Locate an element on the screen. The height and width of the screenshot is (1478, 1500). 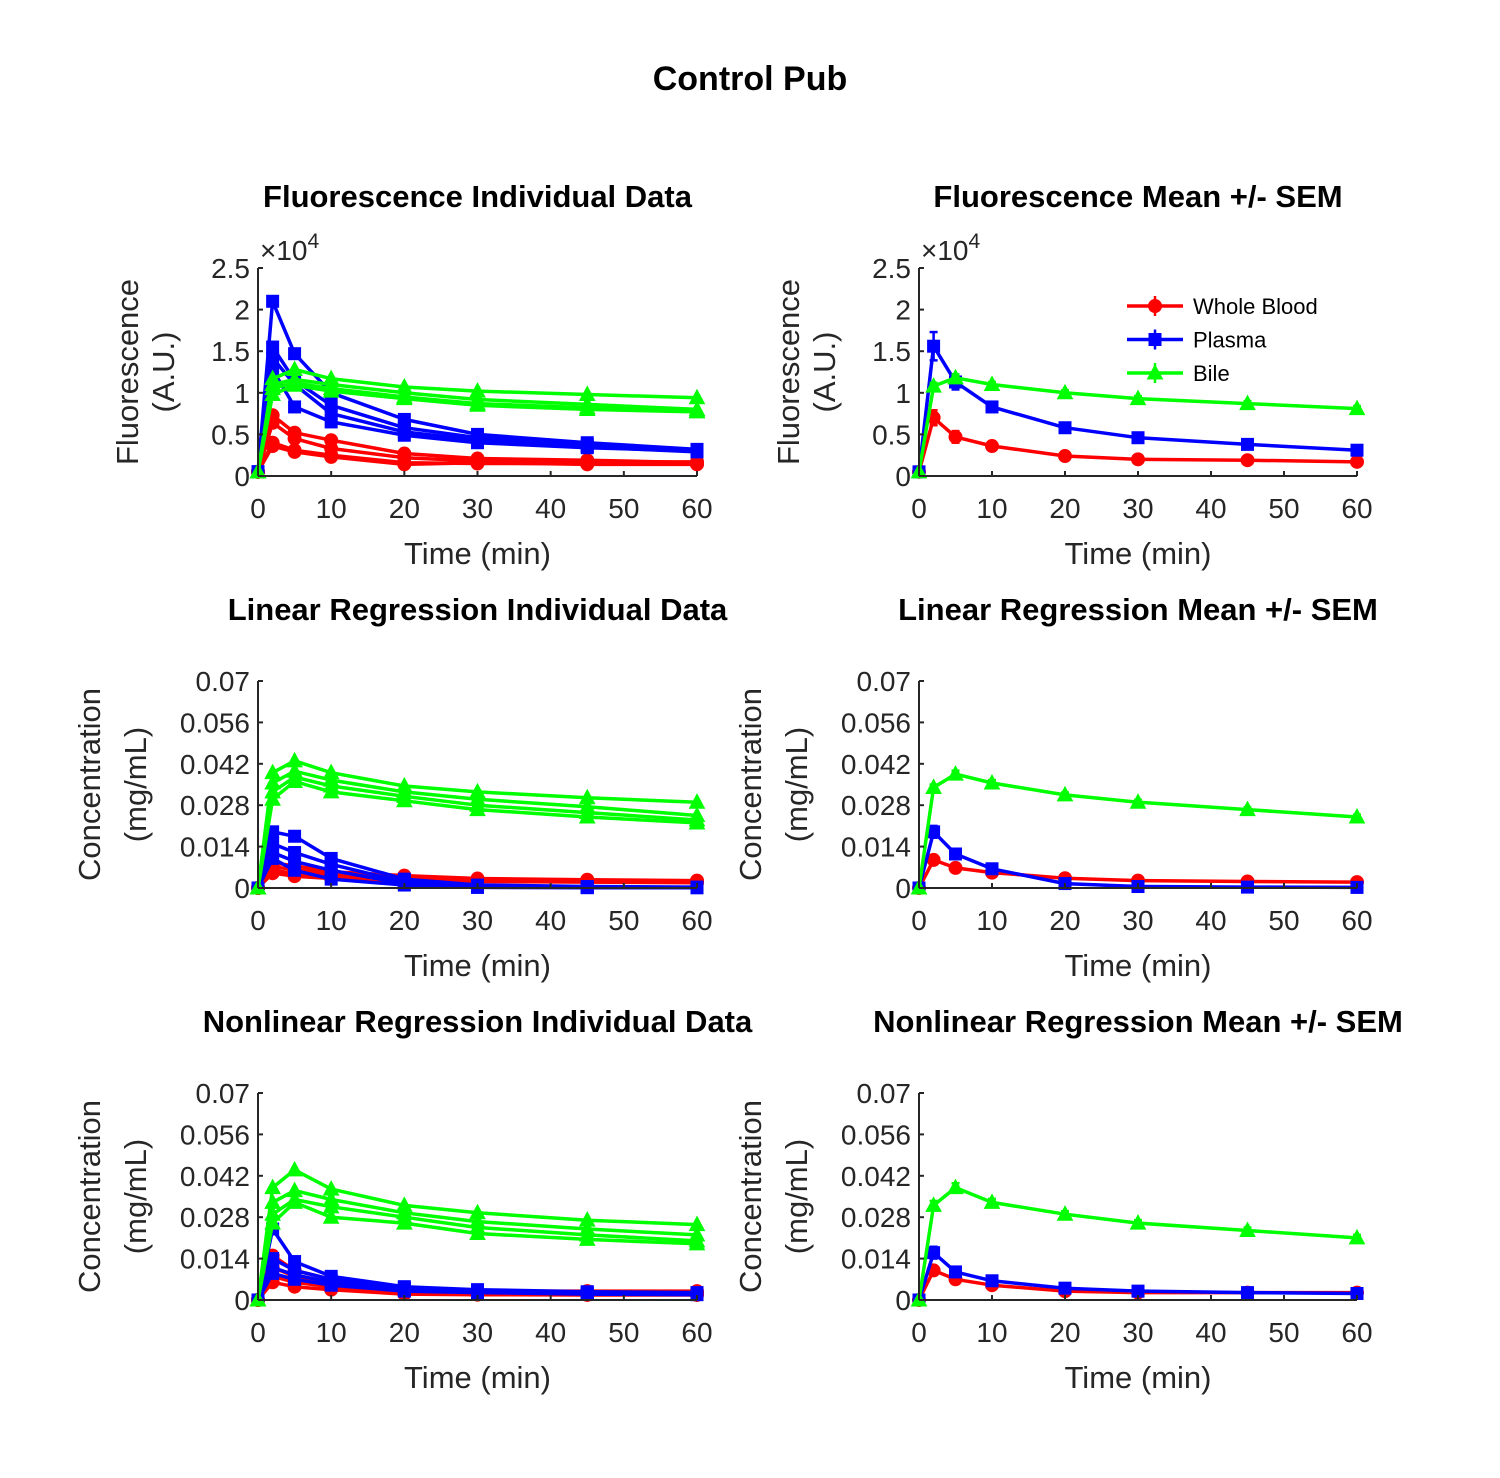
panel-title: Linear Regression Mean +/- SEM is located at coordinates (1138, 609).